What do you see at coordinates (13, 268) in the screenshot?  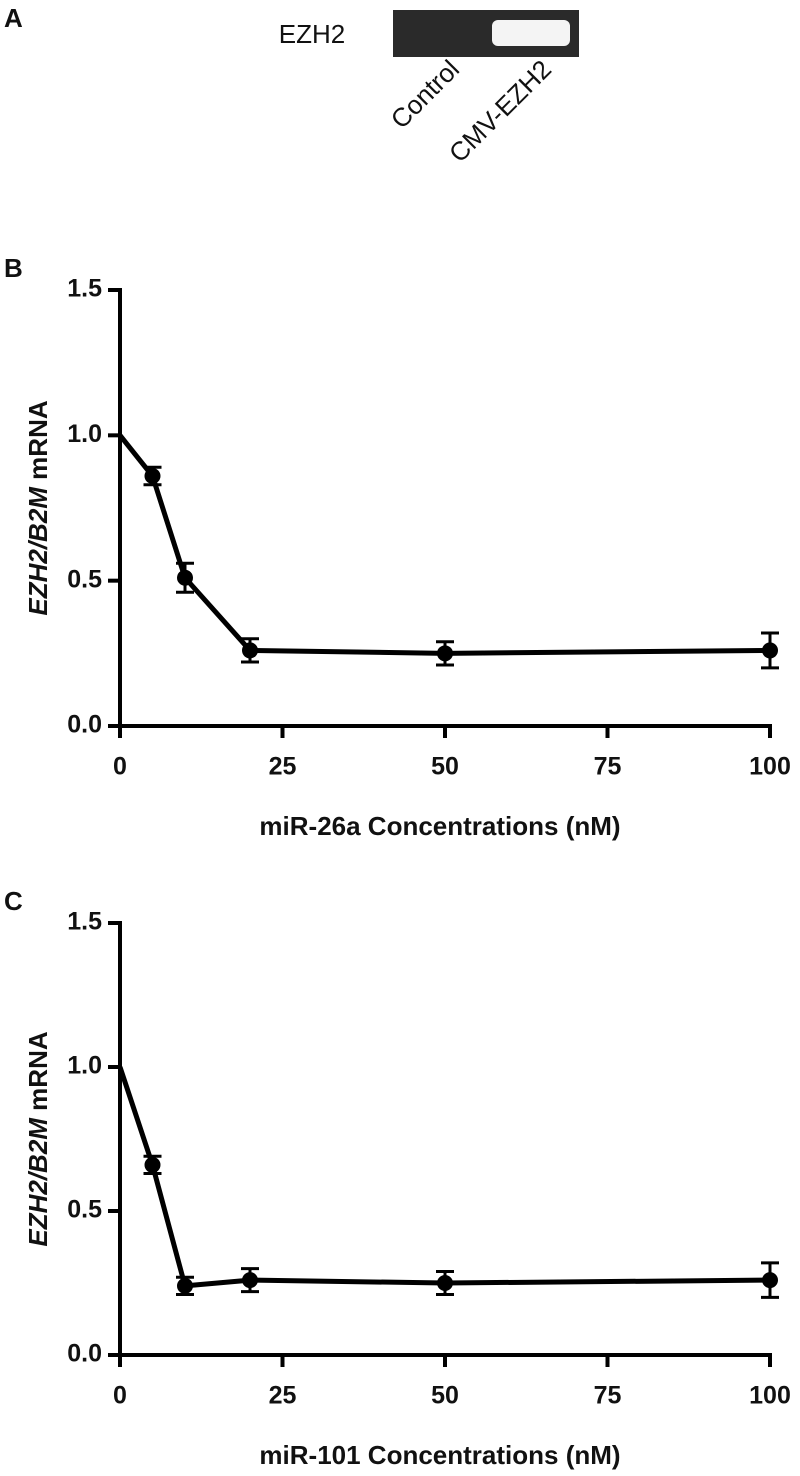 I see `panel-label: B` at bounding box center [13, 268].